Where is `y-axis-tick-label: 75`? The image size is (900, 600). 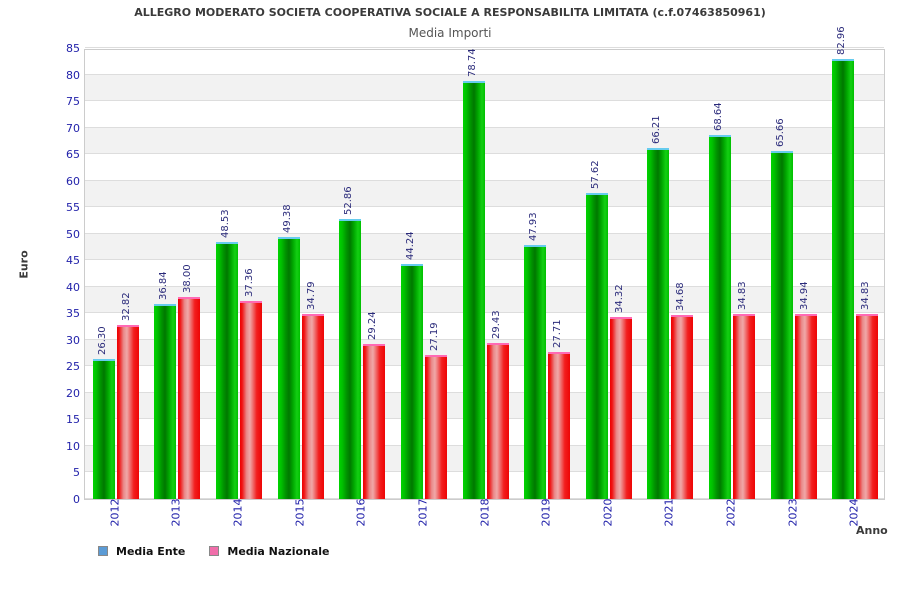 y-axis-tick-label: 75 is located at coordinates (73, 102).